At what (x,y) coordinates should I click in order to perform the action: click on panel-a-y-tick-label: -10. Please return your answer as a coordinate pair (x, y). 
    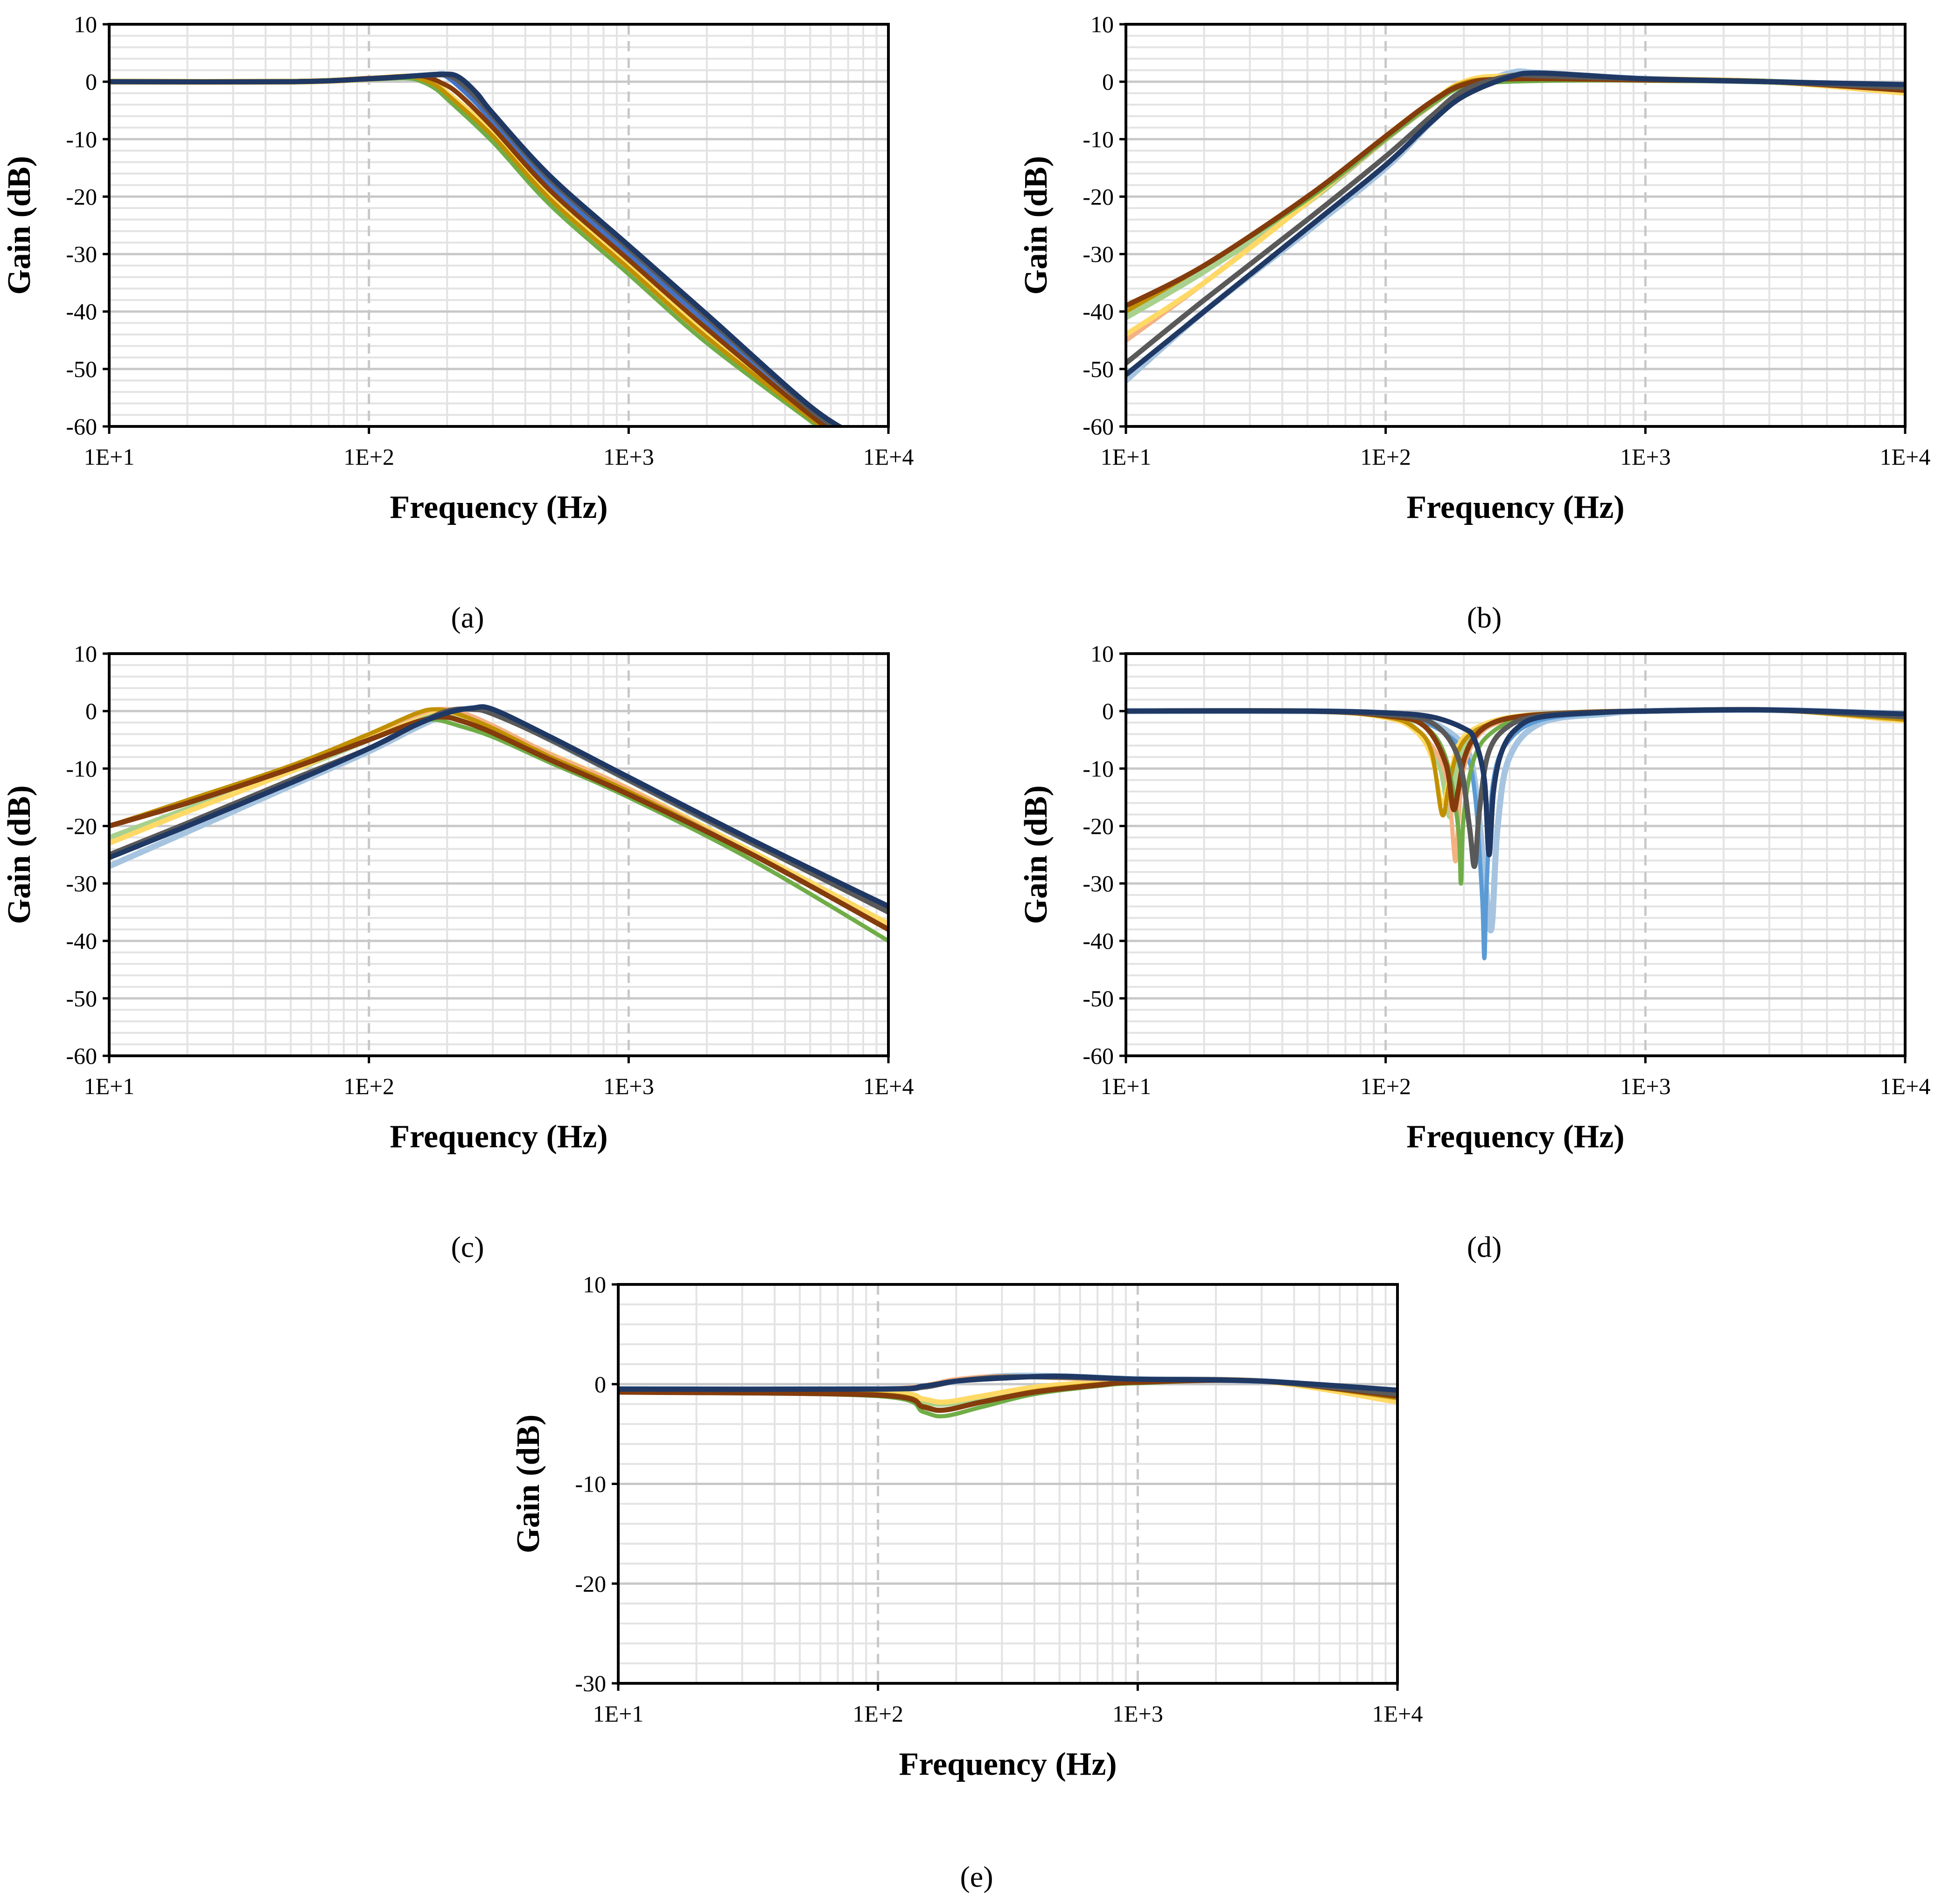
    Looking at the image, I should click on (81, 139).